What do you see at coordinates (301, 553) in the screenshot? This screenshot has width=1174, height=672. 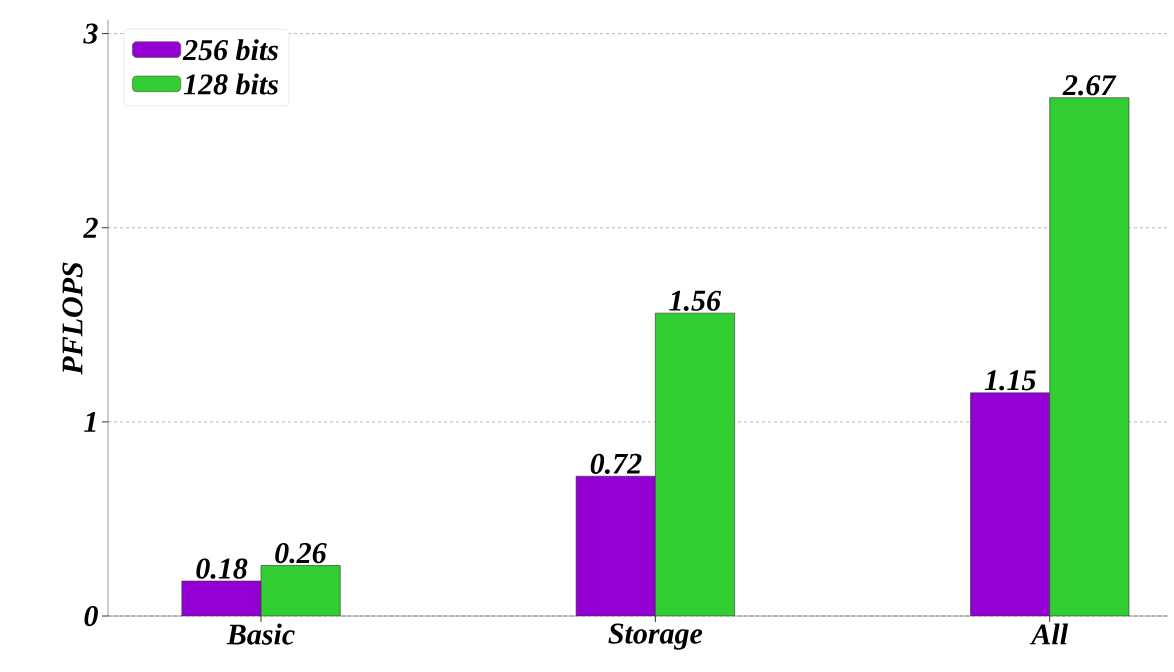 I see `data-label: 0.26` at bounding box center [301, 553].